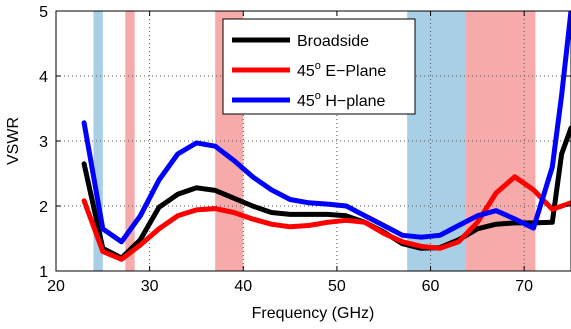 The width and height of the screenshot is (571, 329). What do you see at coordinates (337, 286) in the screenshot?
I see `x-tick-label: 50` at bounding box center [337, 286].